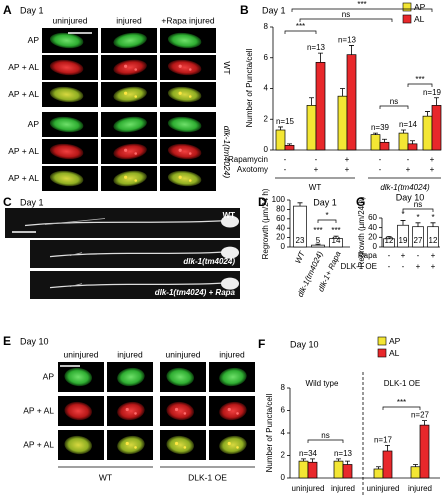  What do you see at coordinates (280, 237) in the screenshot?
I see `y-tick-label: 20` at bounding box center [280, 237].